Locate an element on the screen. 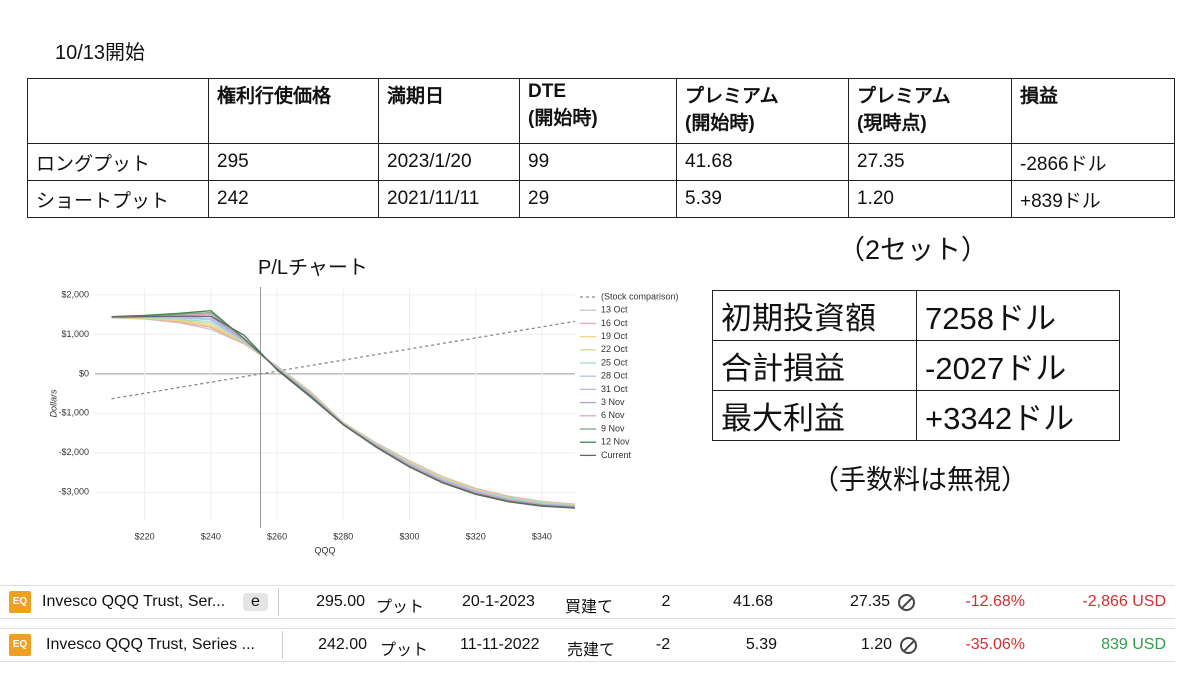 The width and height of the screenshot is (1200, 675). legend-label: 13 Oct is located at coordinates (614, 310).